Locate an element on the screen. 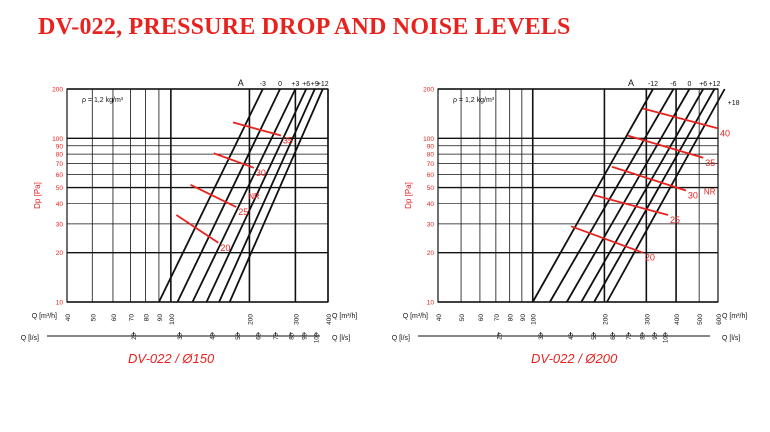 Image resolution: width=770 pixels, height=432 pixels. chart-caption-200: DV-022 / Ø200 is located at coordinates (574, 358).